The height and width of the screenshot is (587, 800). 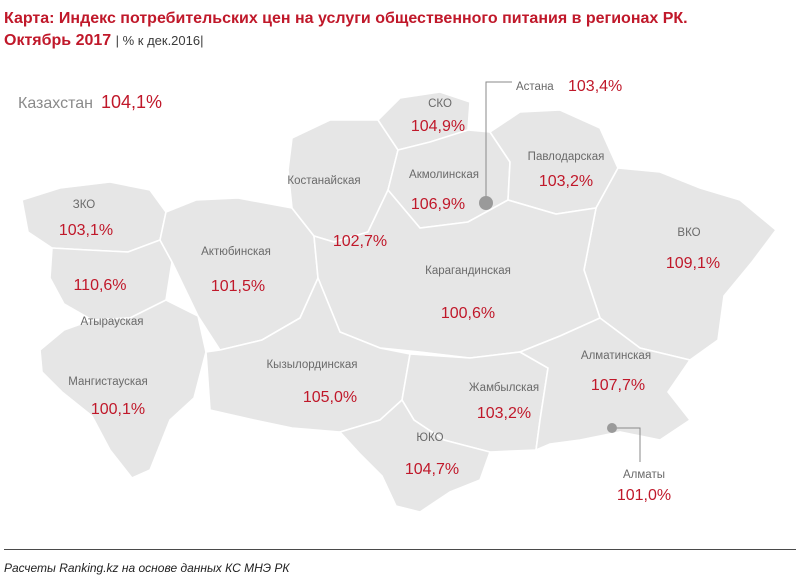 I want to click on astana-leader-line, so click(x=498, y=142).